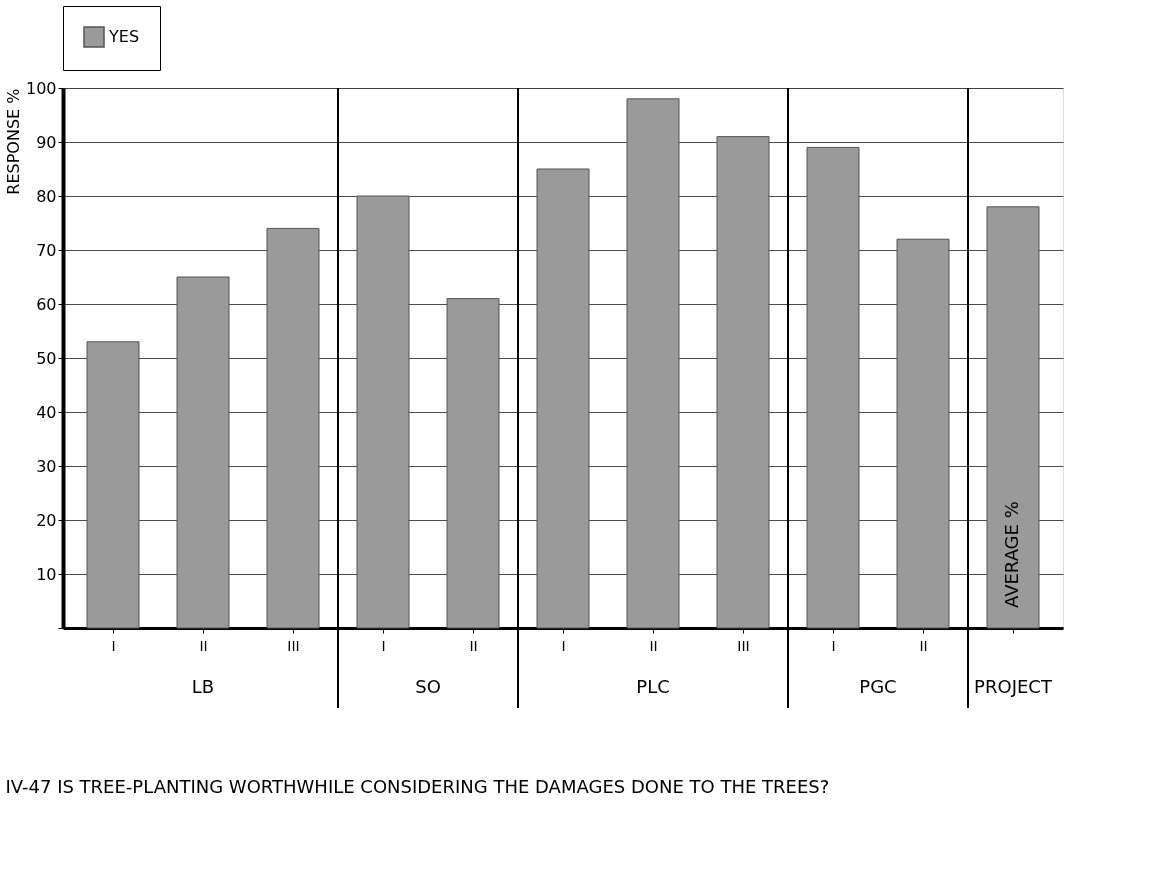  Describe the element at coordinates (13, 141) in the screenshot. I see `y-axis-title: RESPONSE %` at that location.